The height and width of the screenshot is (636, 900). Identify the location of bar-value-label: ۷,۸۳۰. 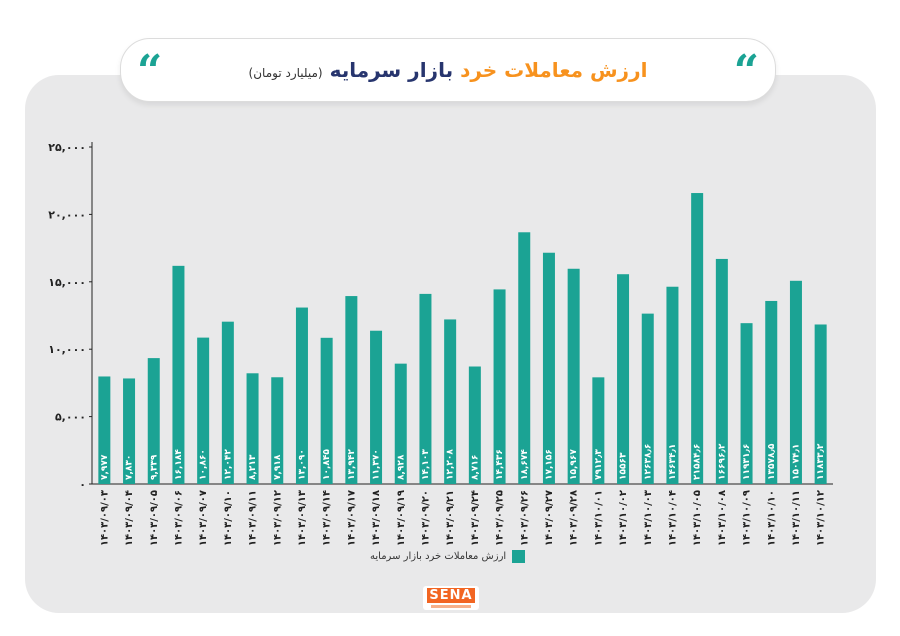
(130, 467).